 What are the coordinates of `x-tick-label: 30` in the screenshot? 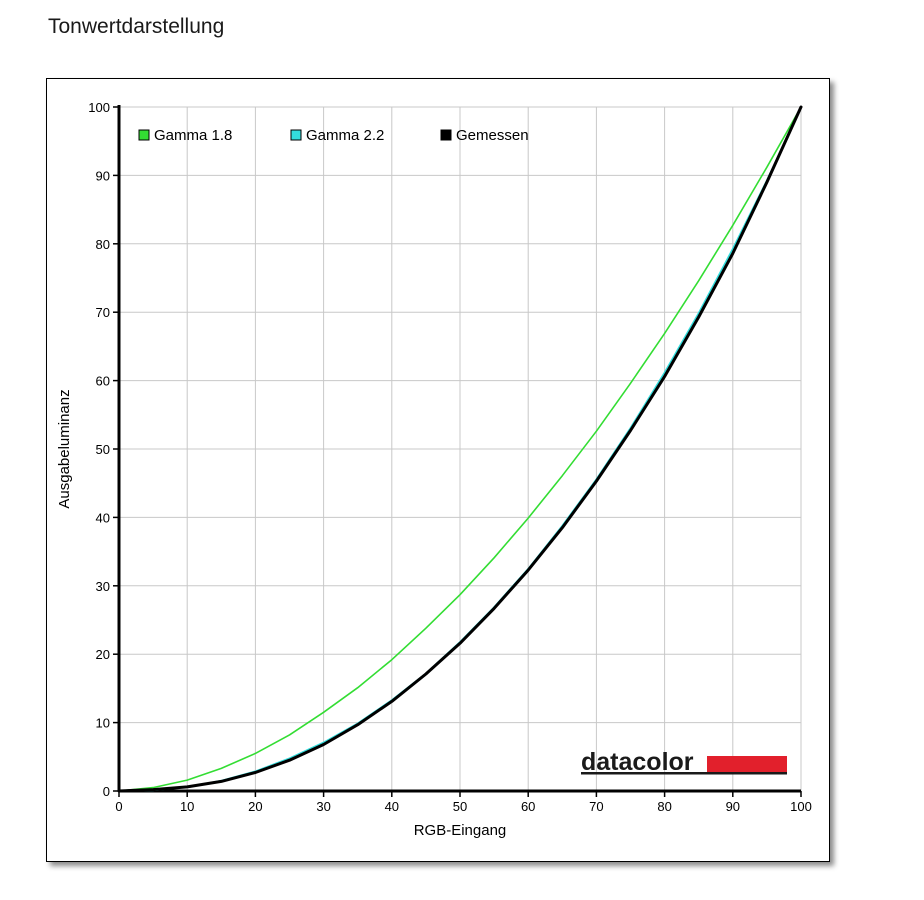 It's located at (323, 806).